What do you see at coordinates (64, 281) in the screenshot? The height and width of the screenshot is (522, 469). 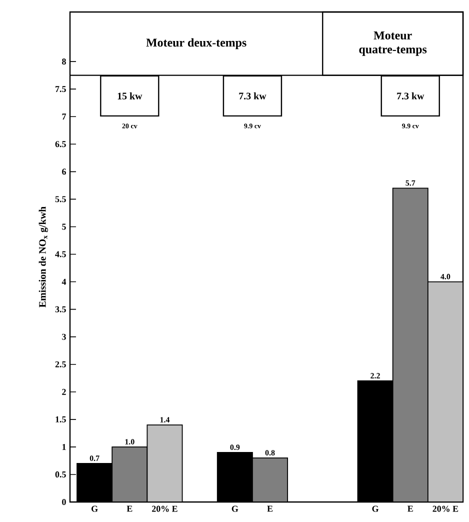 I see `y-tick-label: 4` at bounding box center [64, 281].